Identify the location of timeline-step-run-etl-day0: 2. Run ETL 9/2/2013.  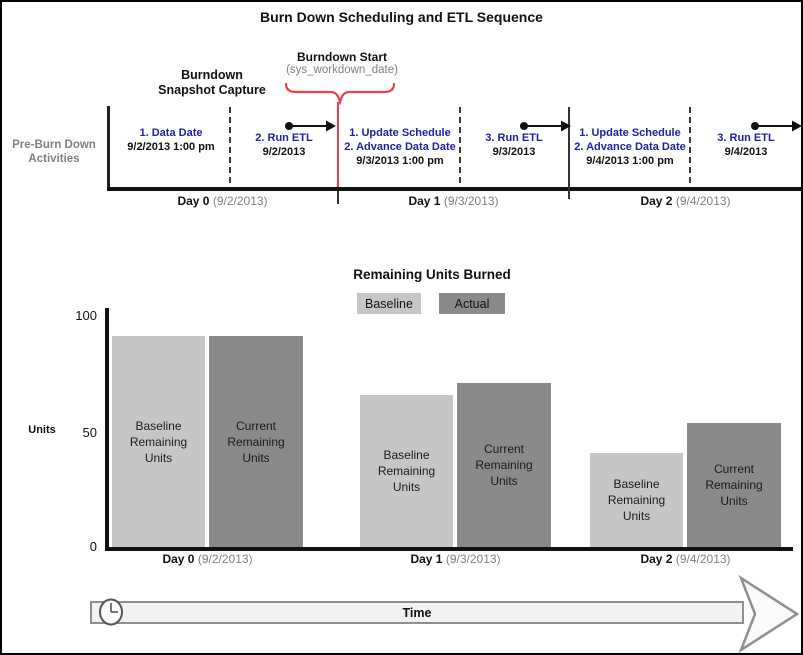
(284, 145).